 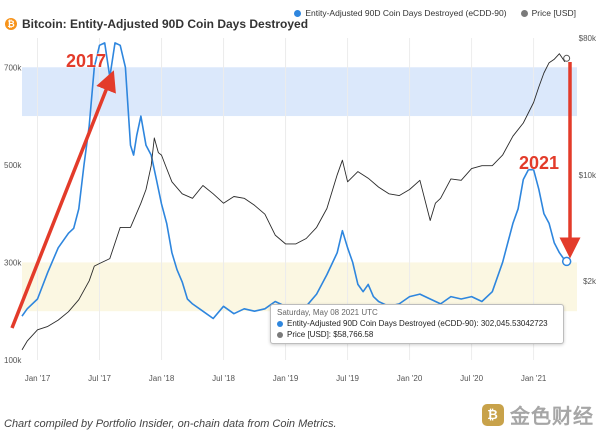 I want to click on y-left-tick-label: 100k, so click(x=13, y=360).